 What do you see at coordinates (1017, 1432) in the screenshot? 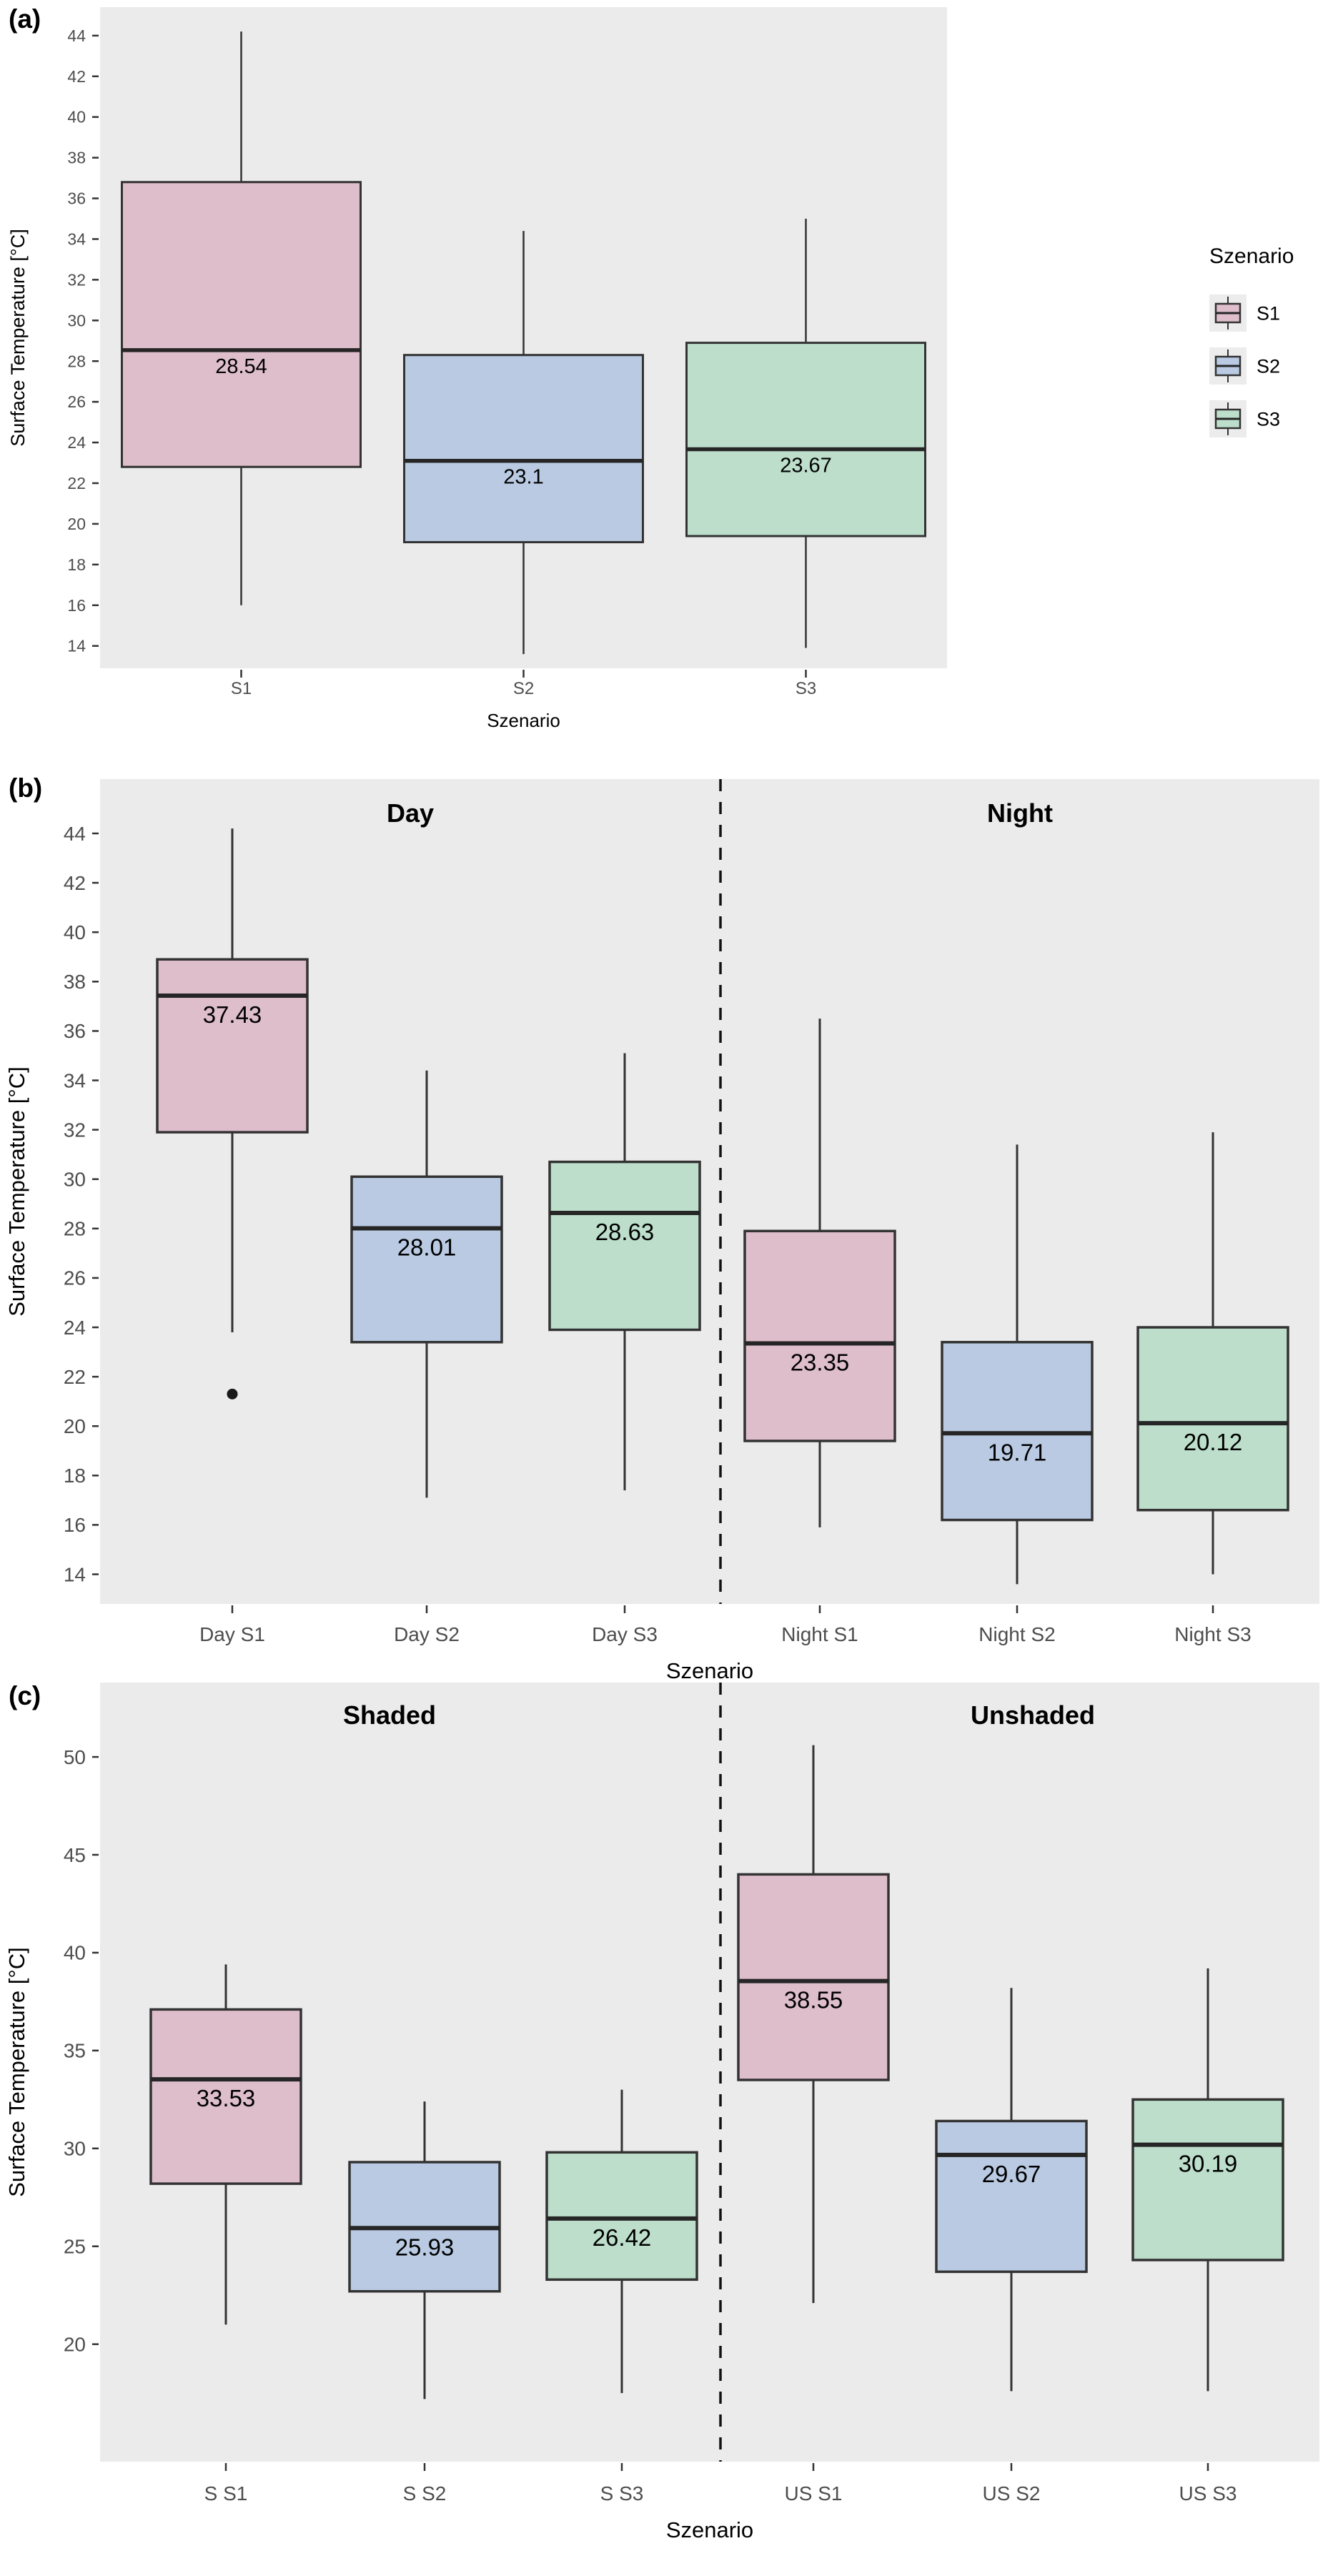
I see `box-night-s2` at bounding box center [1017, 1432].